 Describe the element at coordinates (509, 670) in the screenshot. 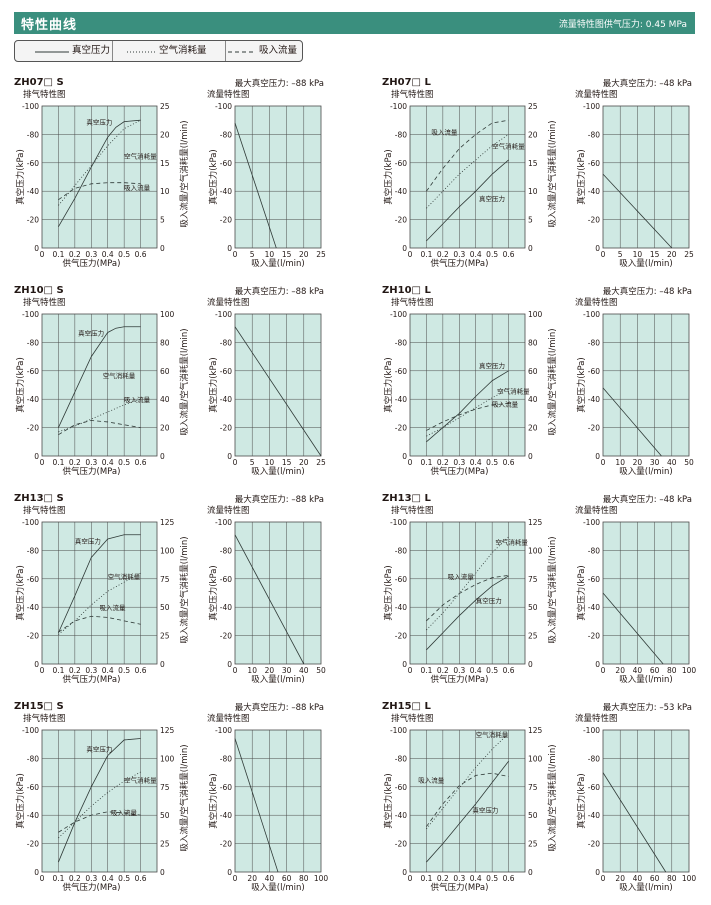

I see `x-tick-label: 0.6` at that location.